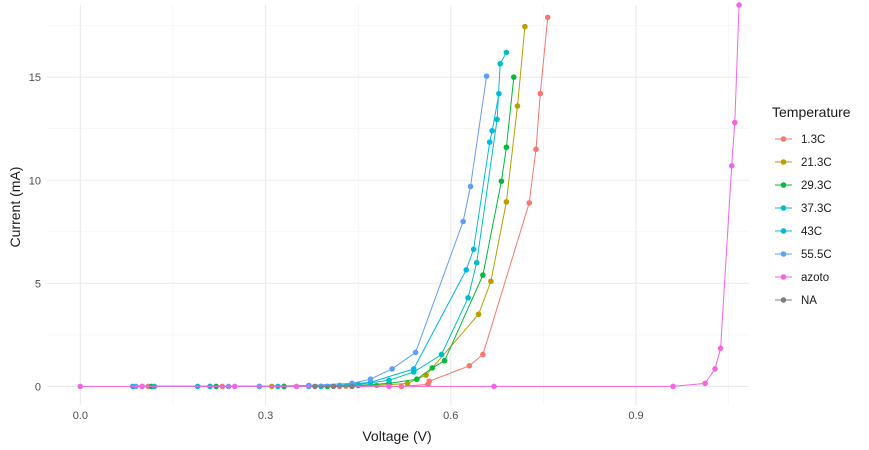  Describe the element at coordinates (265, 416) in the screenshot. I see `x-tick-label: 0.3` at that location.